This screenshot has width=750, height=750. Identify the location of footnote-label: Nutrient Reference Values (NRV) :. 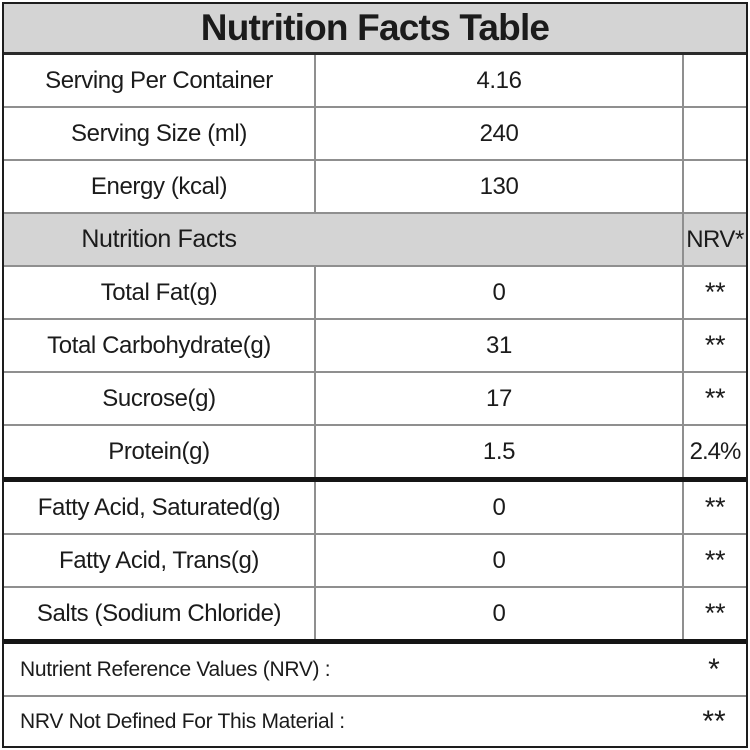
(175, 669).